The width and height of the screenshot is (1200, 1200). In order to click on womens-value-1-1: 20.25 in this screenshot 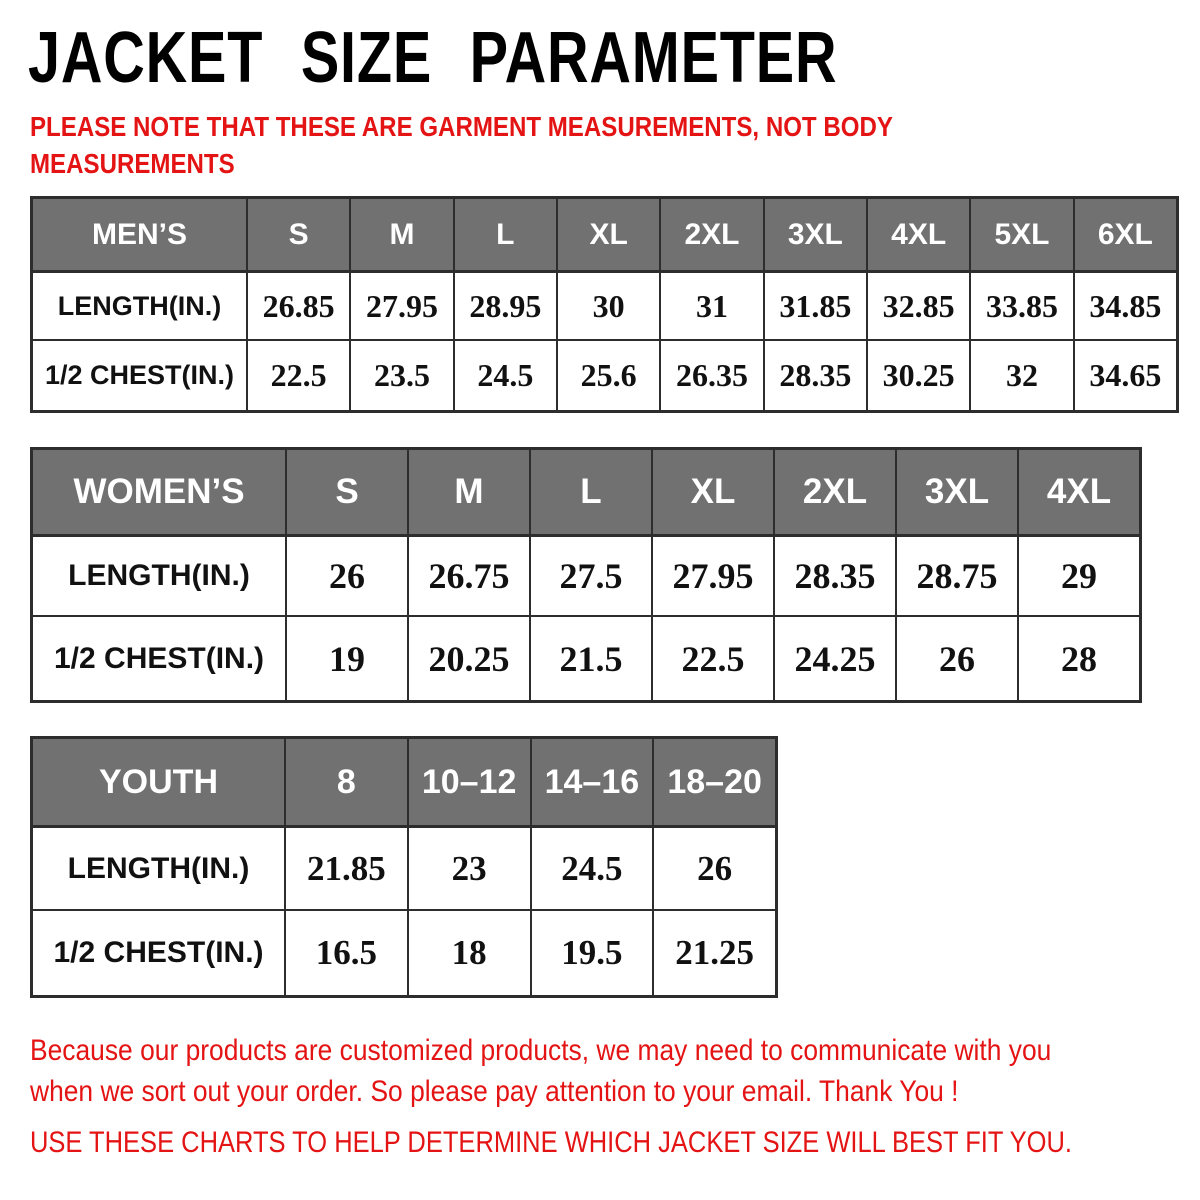, I will do `click(469, 658)`.